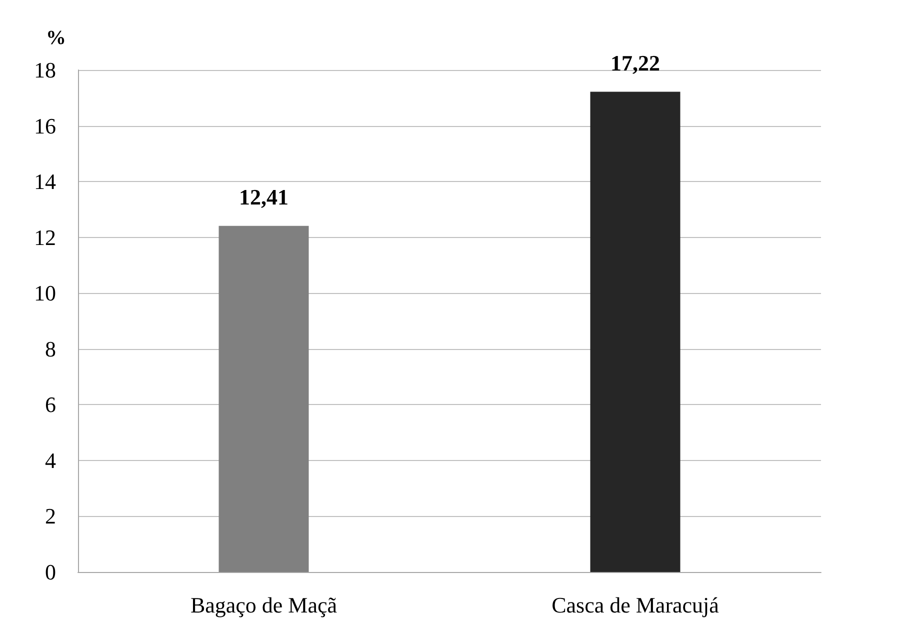 The image size is (901, 630). What do you see at coordinates (45, 181) in the screenshot?
I see `y-tick-label: 14` at bounding box center [45, 181].